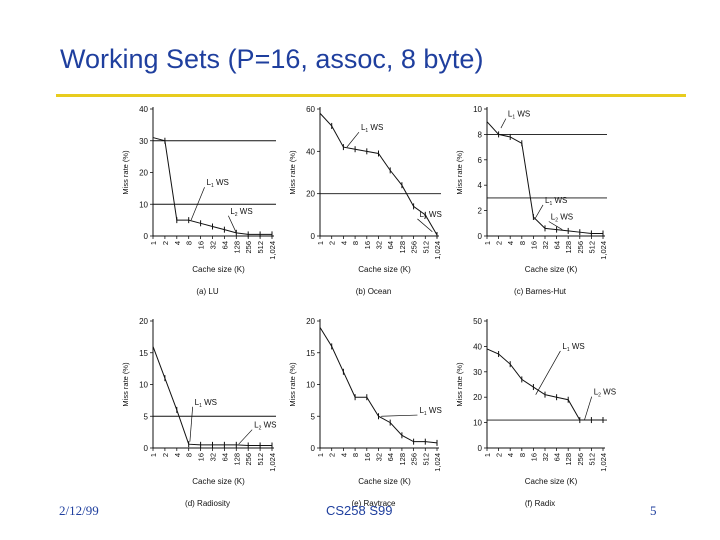 The height and width of the screenshot is (540, 720). Describe the element at coordinates (224, 457) in the screenshot. I see `panel-4-x-tick-label: 64` at that location.